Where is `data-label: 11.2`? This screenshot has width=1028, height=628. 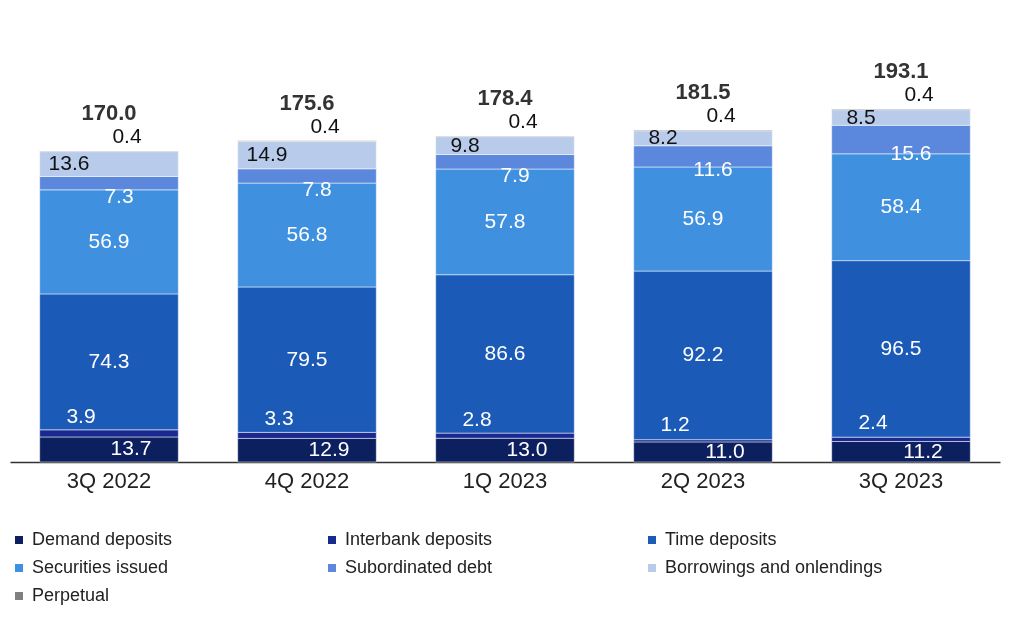 data-label: 11.2 is located at coordinates (923, 450).